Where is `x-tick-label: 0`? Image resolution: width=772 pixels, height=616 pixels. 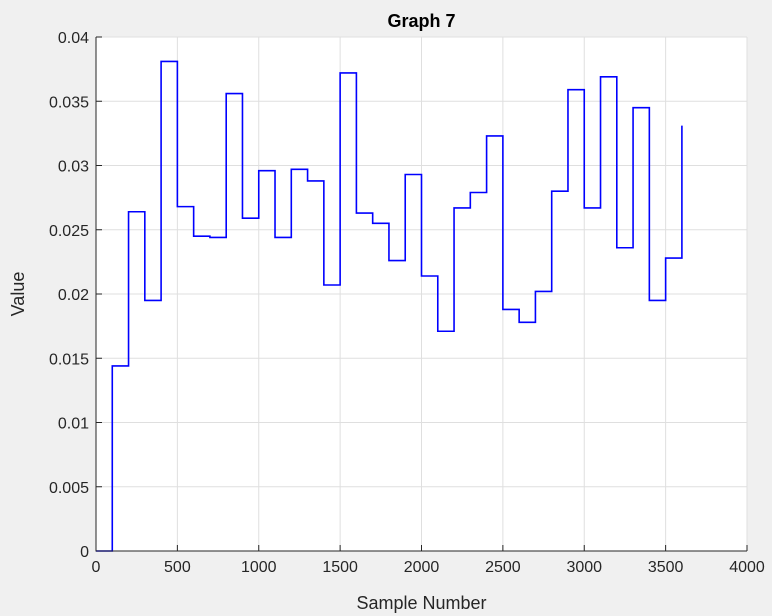 x-tick-label: 0 is located at coordinates (96, 567).